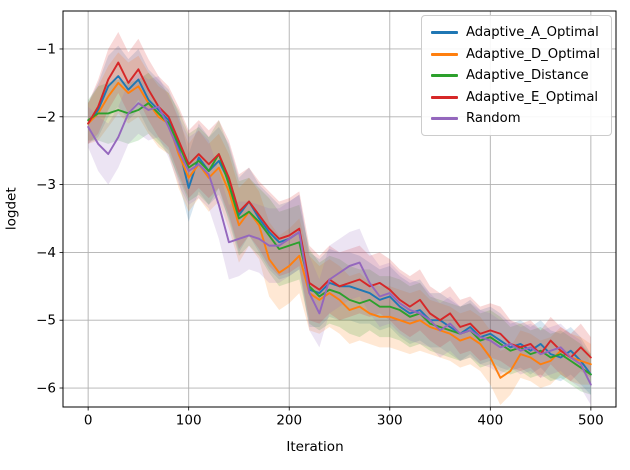 This screenshot has width=630, height=470. Describe the element at coordinates (189, 421) in the screenshot. I see `x-tick-label: 100` at that location.